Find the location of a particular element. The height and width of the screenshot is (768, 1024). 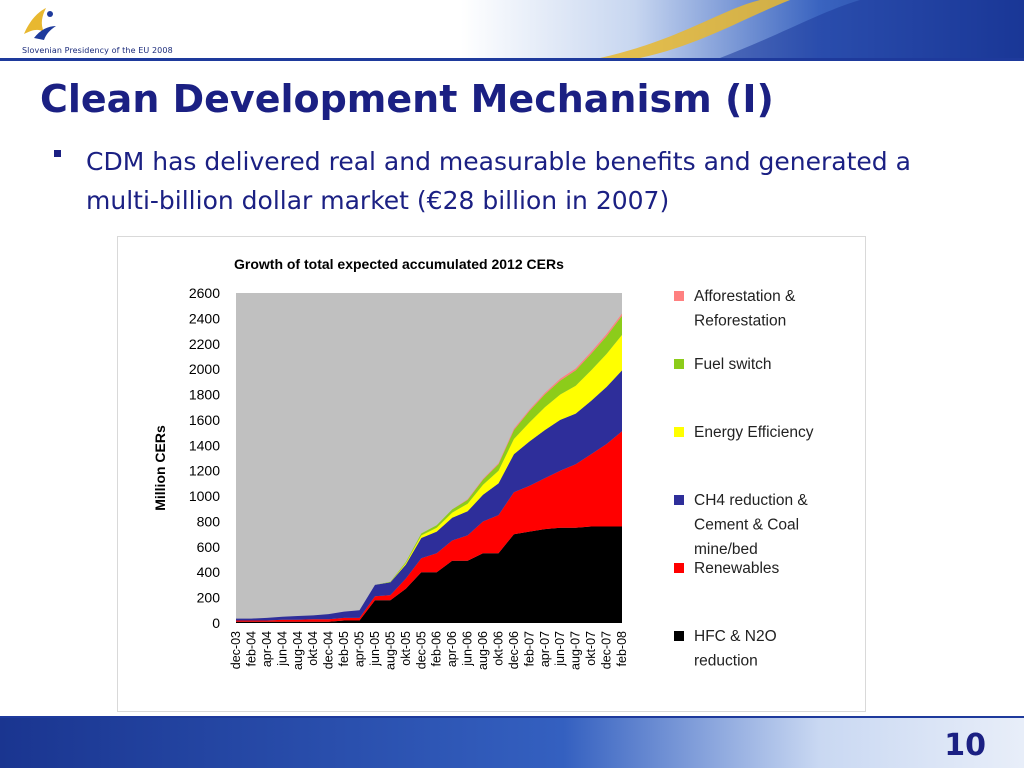

x-tick-label: aug-05 is located at coordinates (390, 650).